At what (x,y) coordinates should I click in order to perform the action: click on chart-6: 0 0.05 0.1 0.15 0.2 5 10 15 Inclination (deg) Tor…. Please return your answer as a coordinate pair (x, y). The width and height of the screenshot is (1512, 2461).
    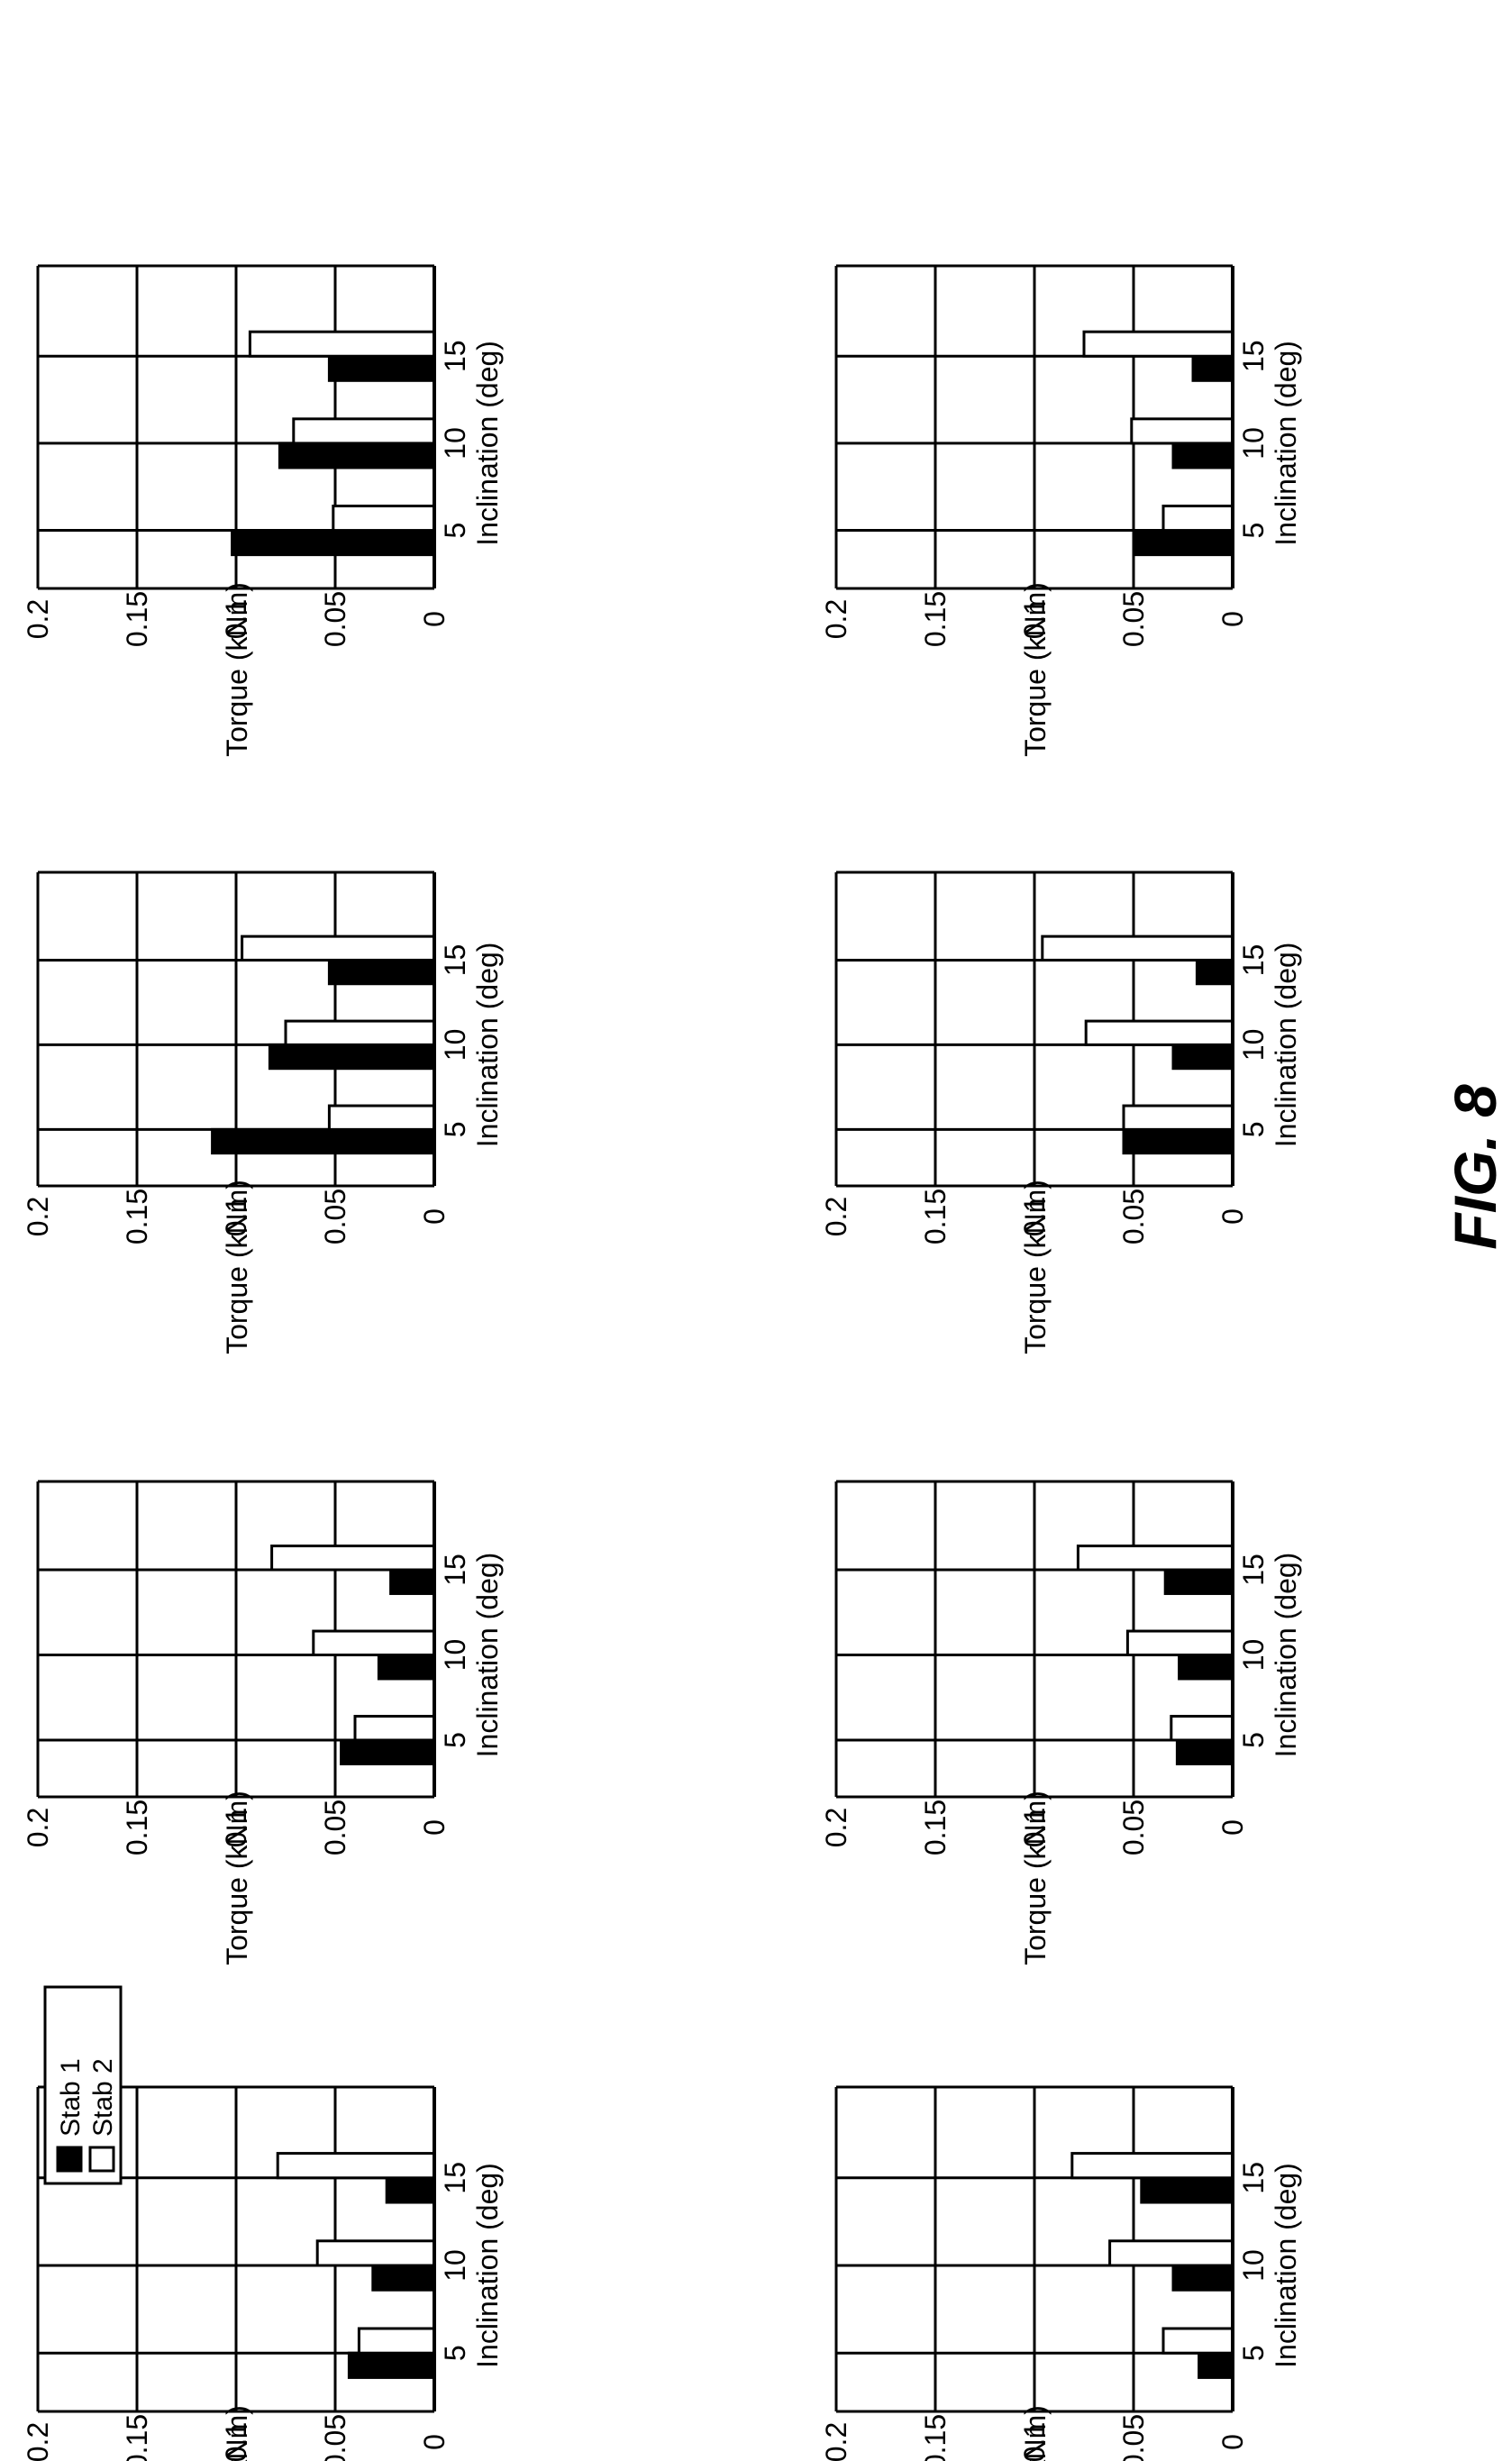
    Looking at the image, I should click on (1061, 1723).